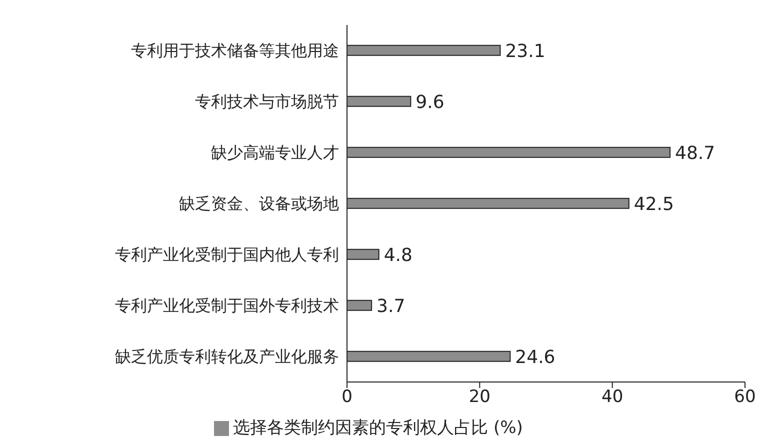  I want to click on data-label: 23.1, so click(525, 51).